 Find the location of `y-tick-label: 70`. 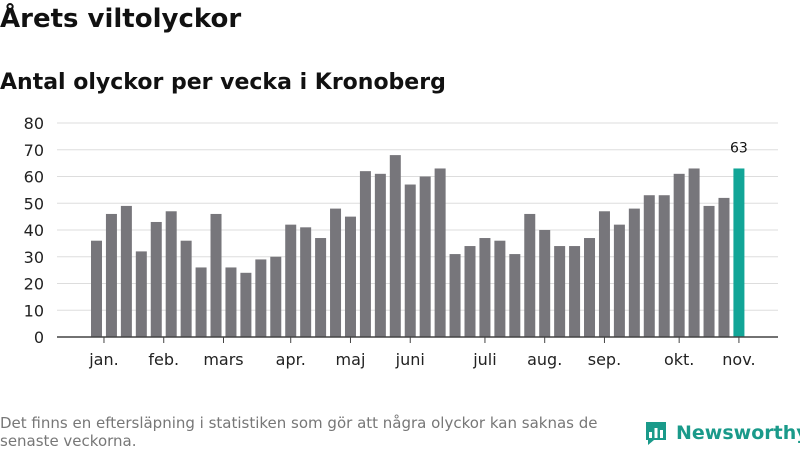

y-tick-label: 70 is located at coordinates (34, 150).